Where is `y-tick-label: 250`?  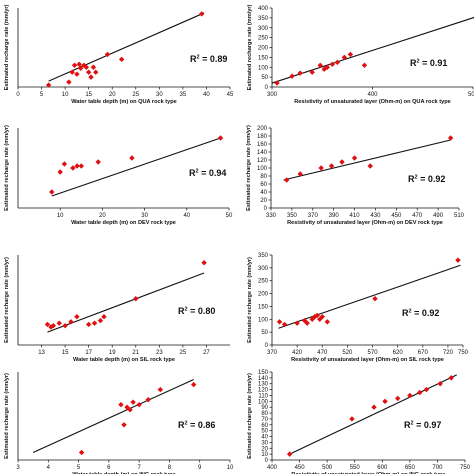 y-tick-label: 250 is located at coordinates (263, 39).